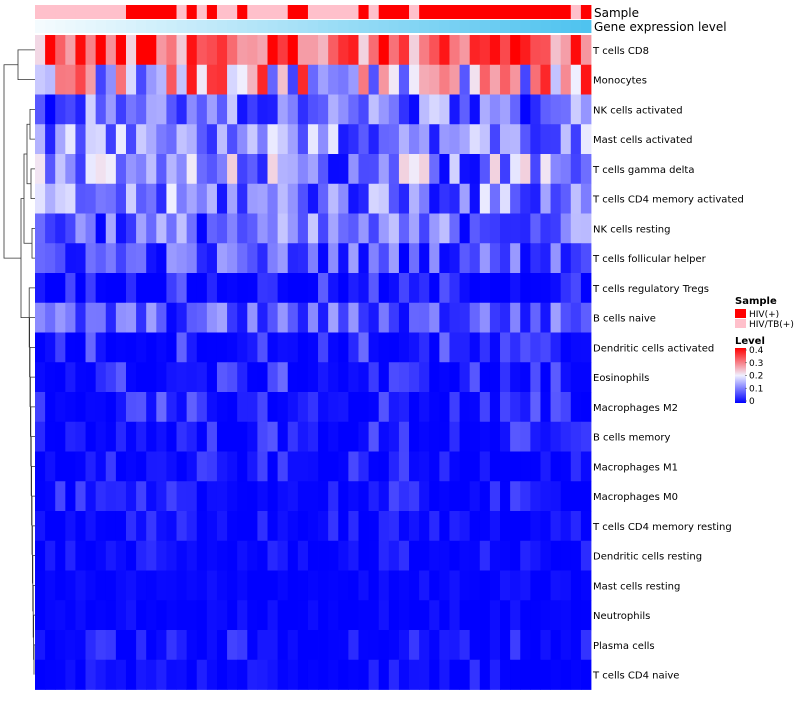  What do you see at coordinates (740, 375) in the screenshot?
I see `legend-colorbar` at bounding box center [740, 375].